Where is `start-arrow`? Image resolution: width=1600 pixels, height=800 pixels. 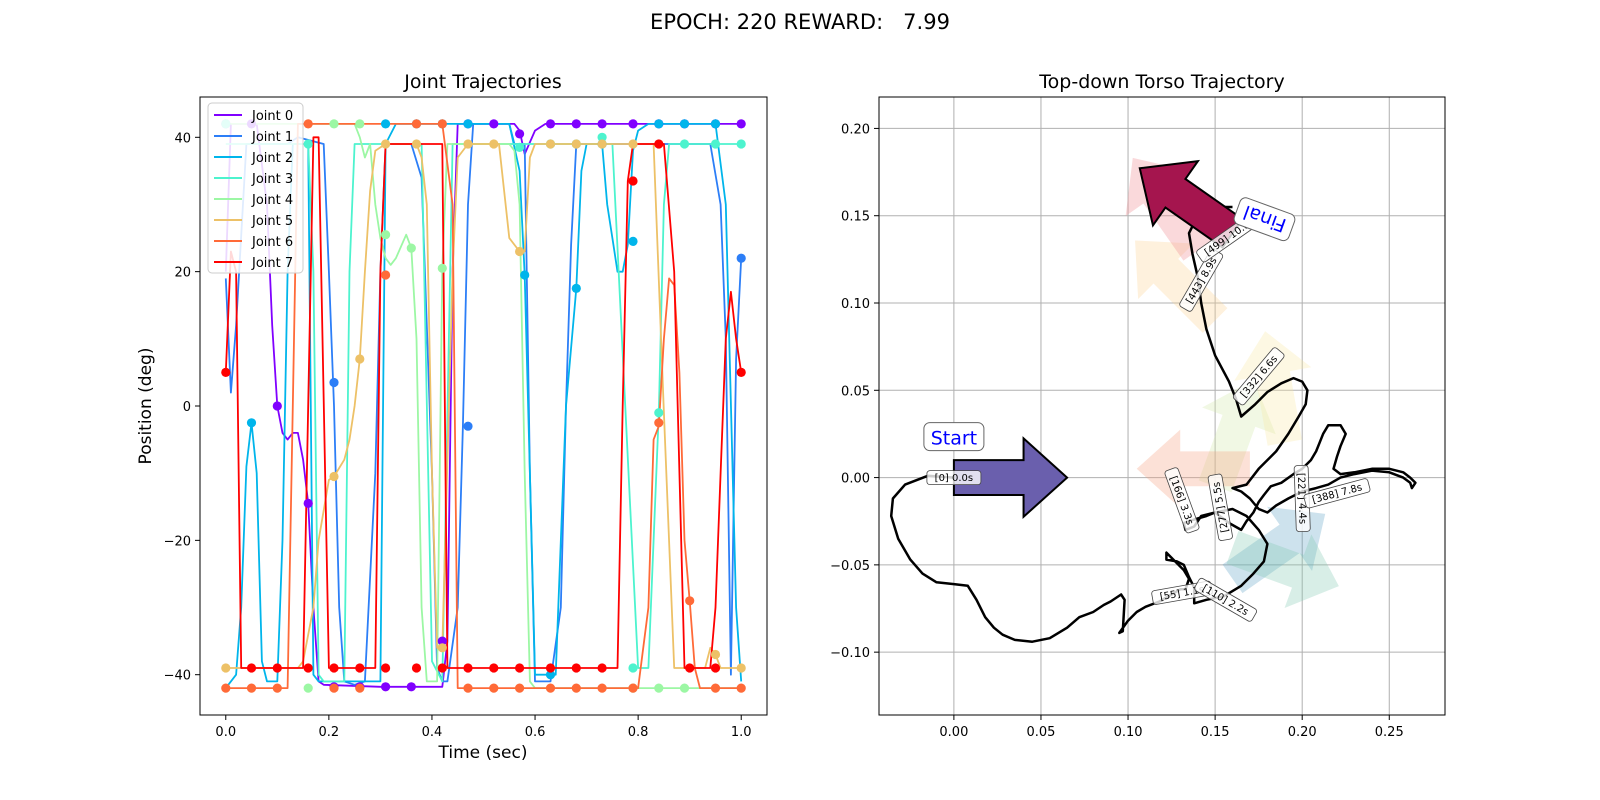 start-arrow is located at coordinates (1010, 478).